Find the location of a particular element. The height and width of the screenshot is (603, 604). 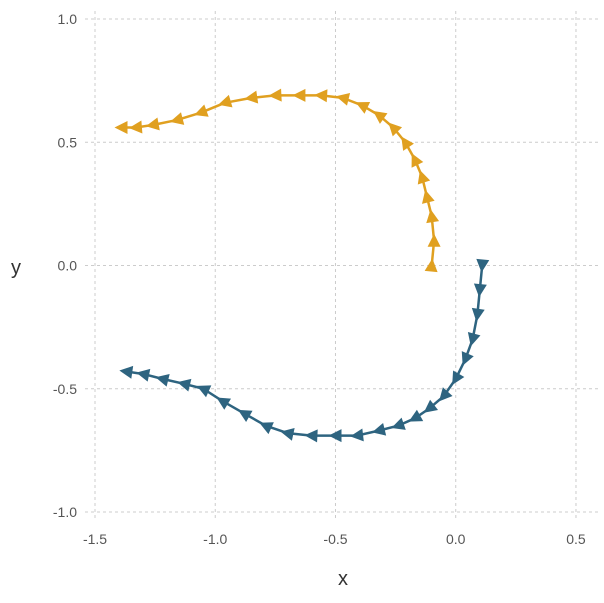

x-tick-label: 0.0 is located at coordinates (456, 539).